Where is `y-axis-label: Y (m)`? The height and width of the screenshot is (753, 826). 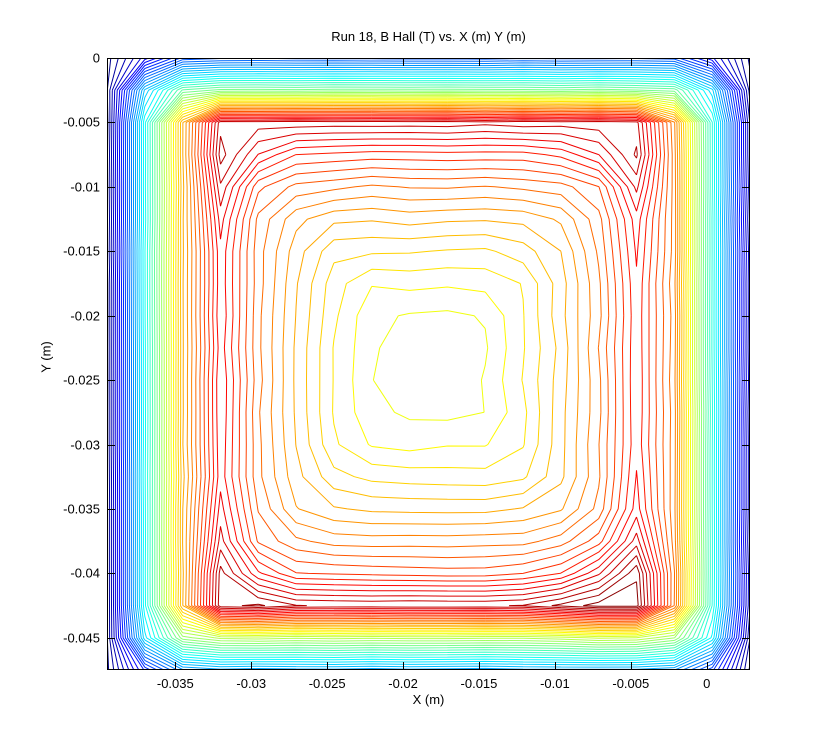 y-axis-label: Y (m) is located at coordinates (46, 357).